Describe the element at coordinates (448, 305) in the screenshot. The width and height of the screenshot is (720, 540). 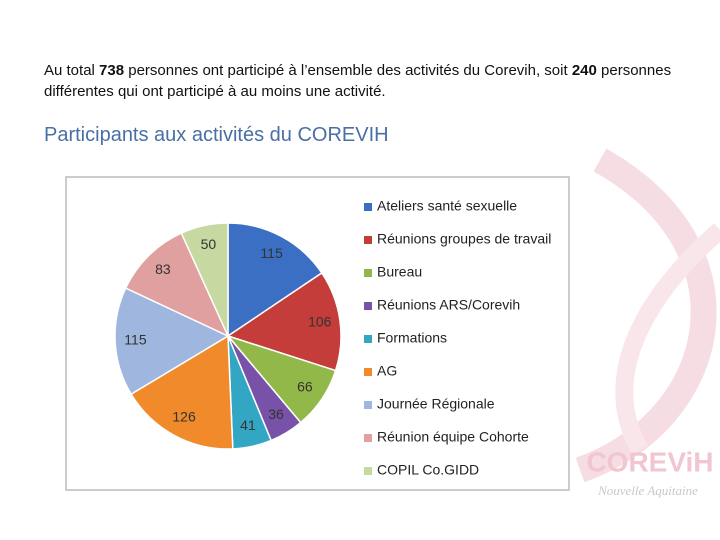
I see `legend-label: Réunions ARS/Corevih` at that location.